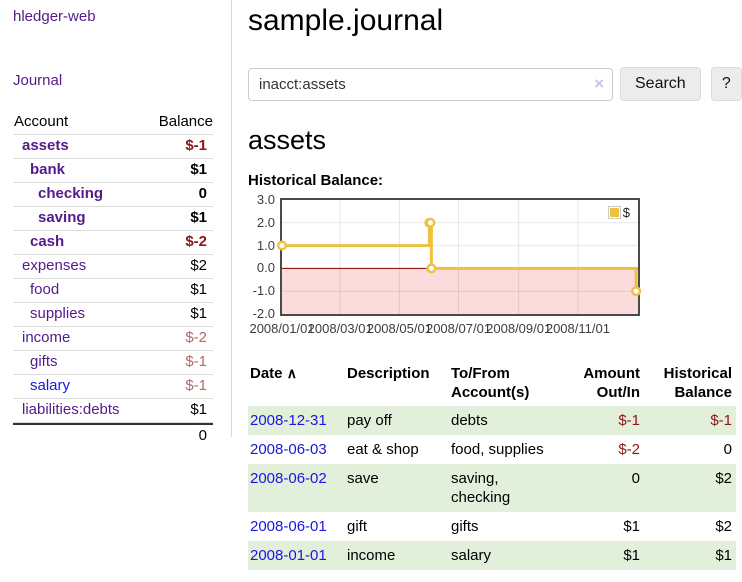  I want to click on register-row: 2008-06-01 gift gifts $1 $2, so click(492, 526).